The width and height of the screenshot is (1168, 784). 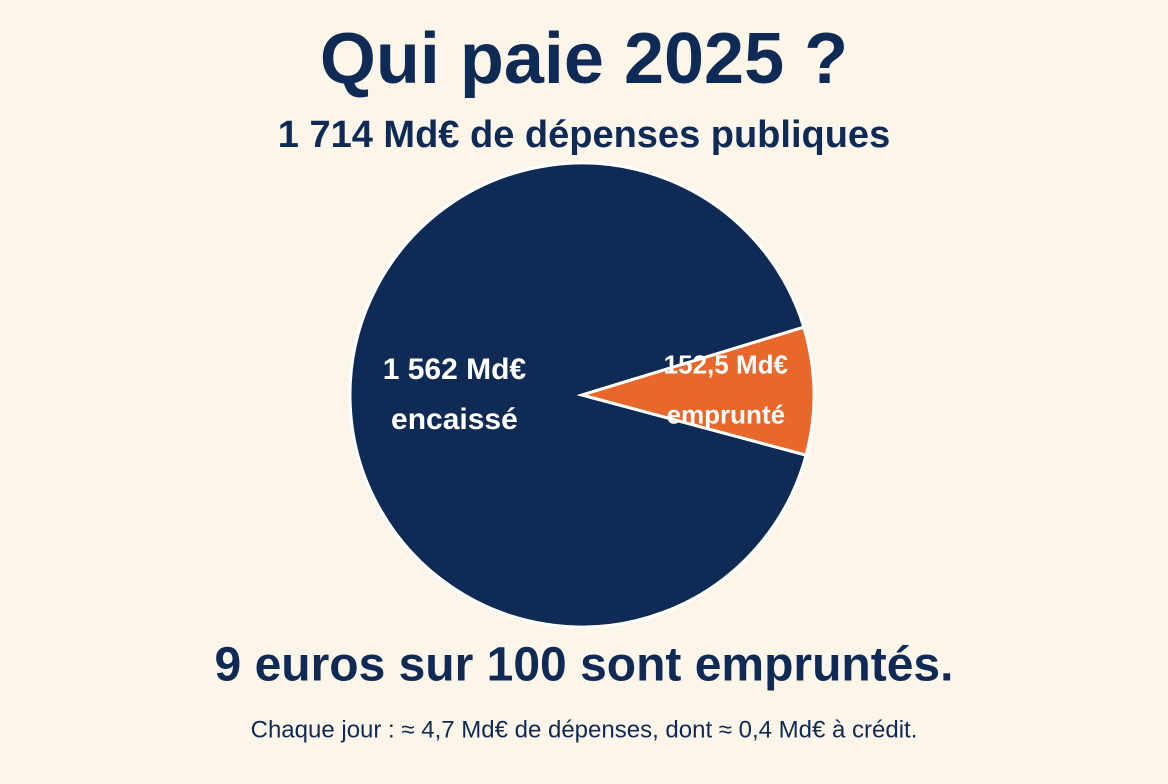 I want to click on chart-subtitle: 1 714 Md€ de dépenses publiques, so click(x=584, y=135).